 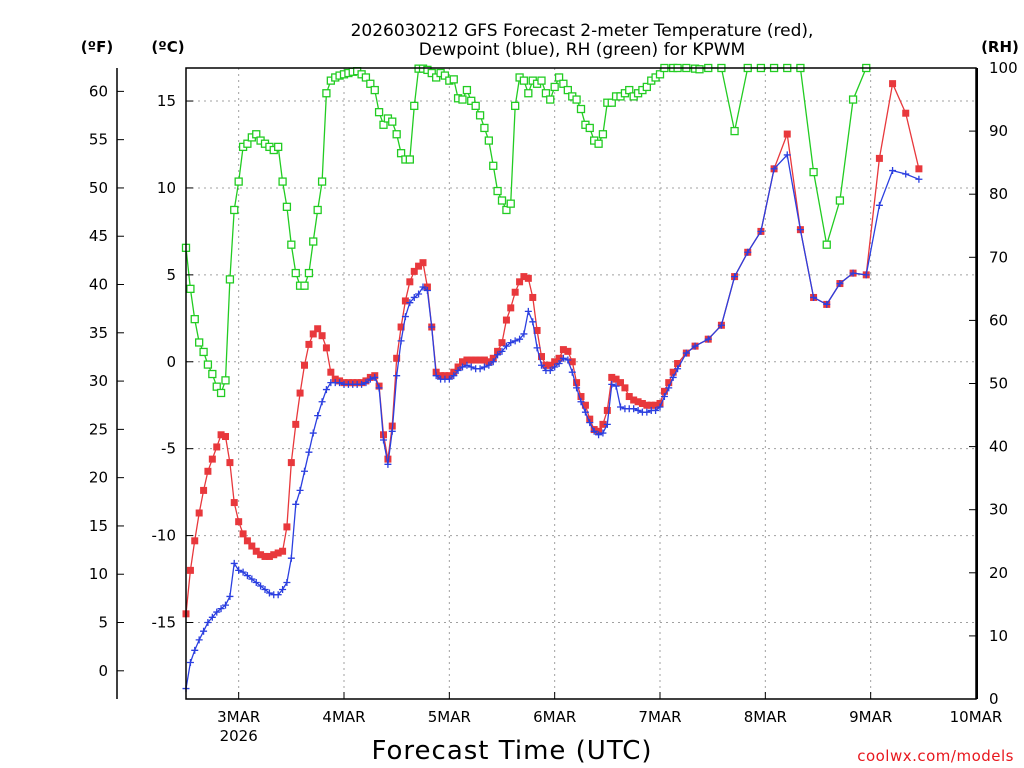 What do you see at coordinates (998, 573) in the screenshot?
I see `rh-tick-label: 20` at bounding box center [998, 573].